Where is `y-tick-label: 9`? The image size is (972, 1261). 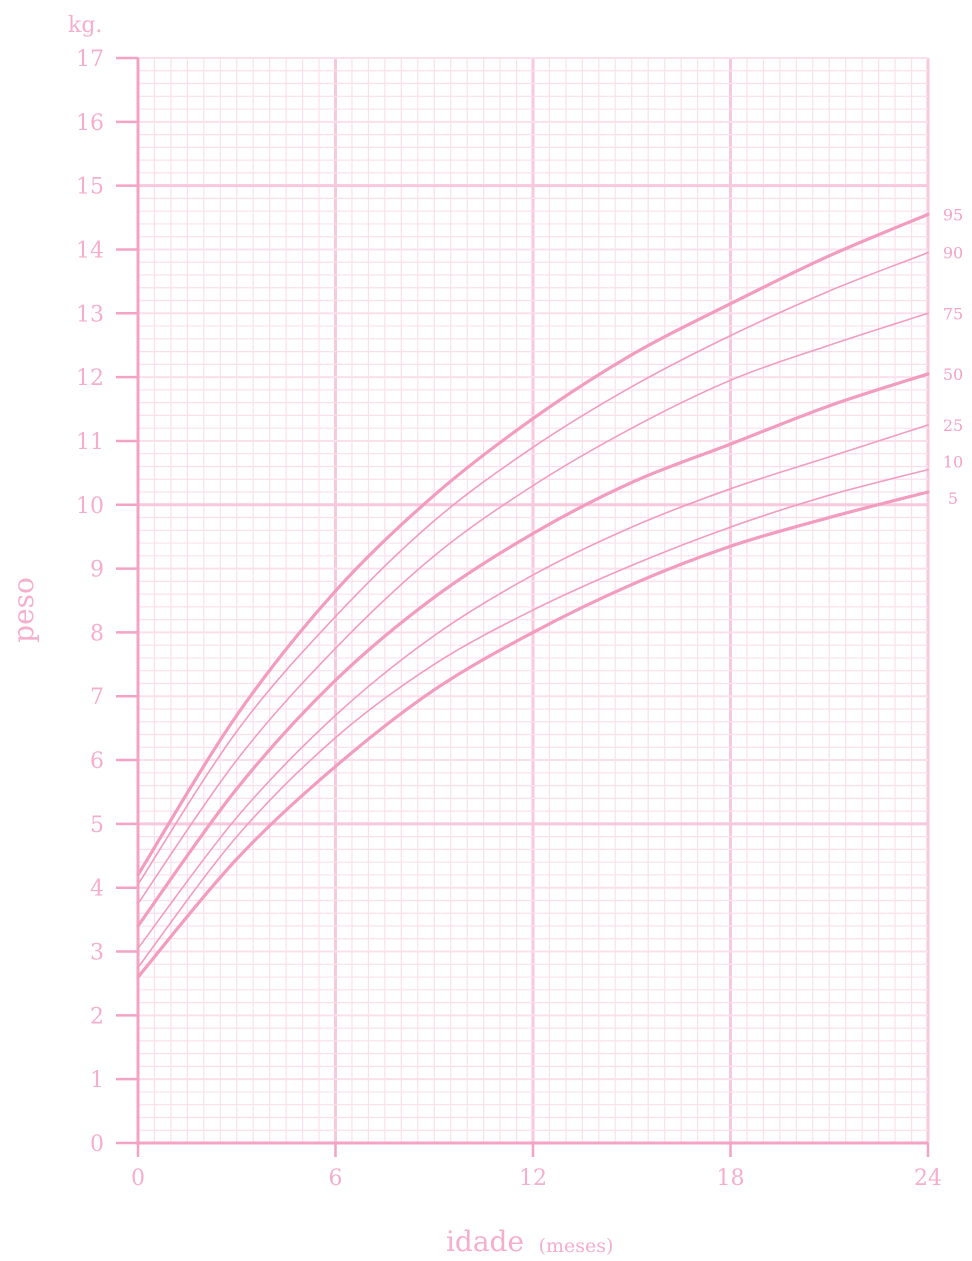
y-tick-label: 9 is located at coordinates (97, 570).